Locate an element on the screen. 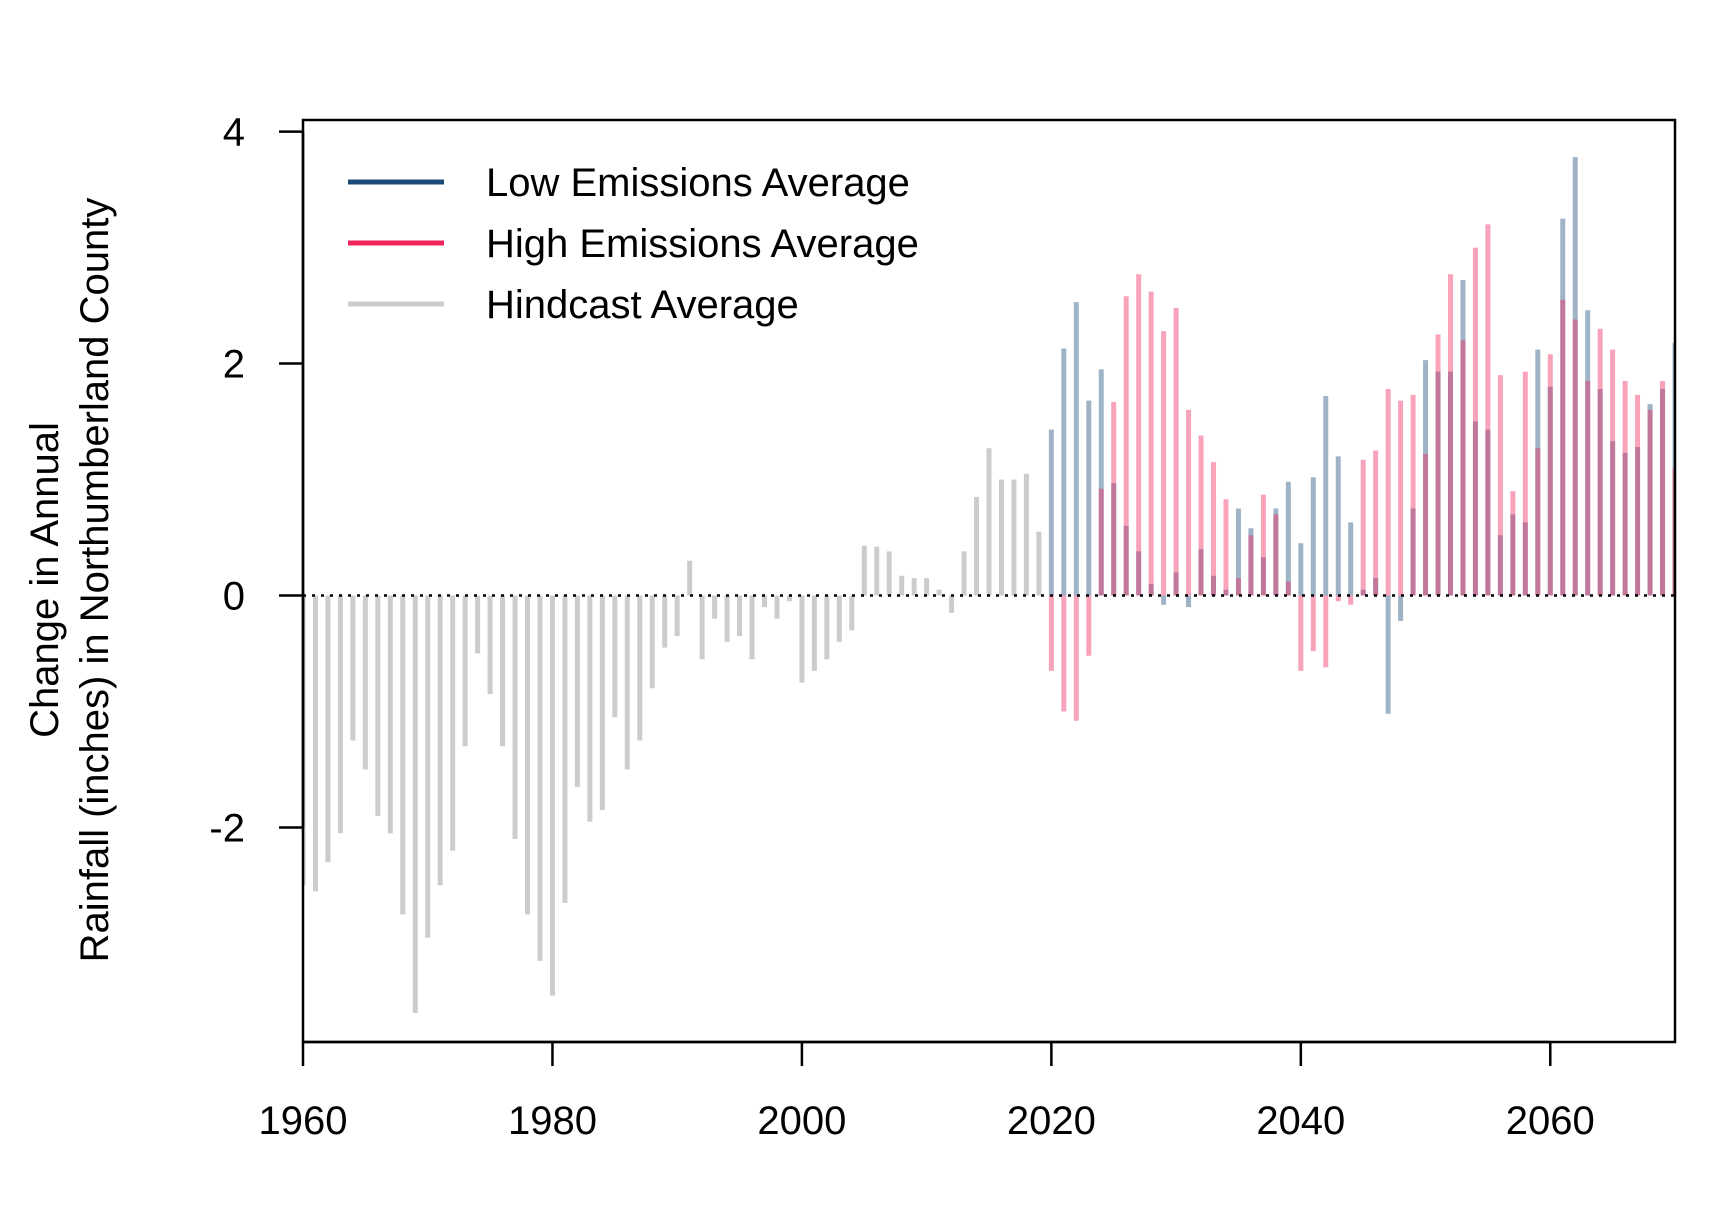  x-tick-label: 2020 is located at coordinates (1051, 1121).